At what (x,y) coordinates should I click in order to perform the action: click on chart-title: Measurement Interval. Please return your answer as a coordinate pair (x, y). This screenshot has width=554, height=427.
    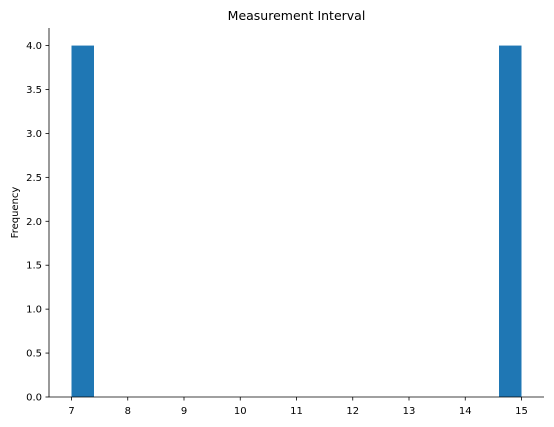
    Looking at the image, I should click on (297, 15).